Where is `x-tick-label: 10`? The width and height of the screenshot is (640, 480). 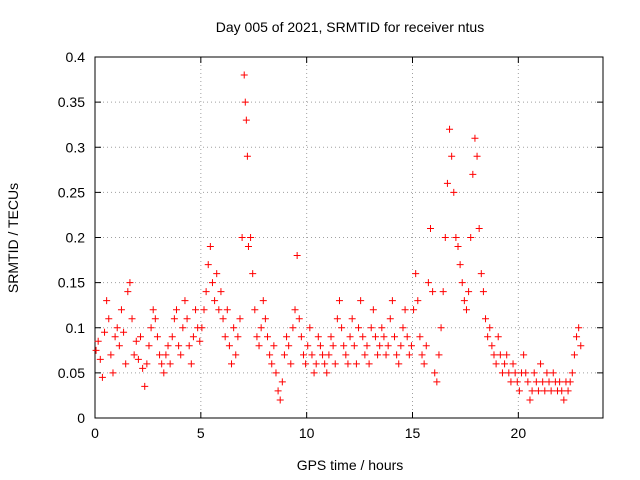 x-tick-label: 10 is located at coordinates (307, 433).